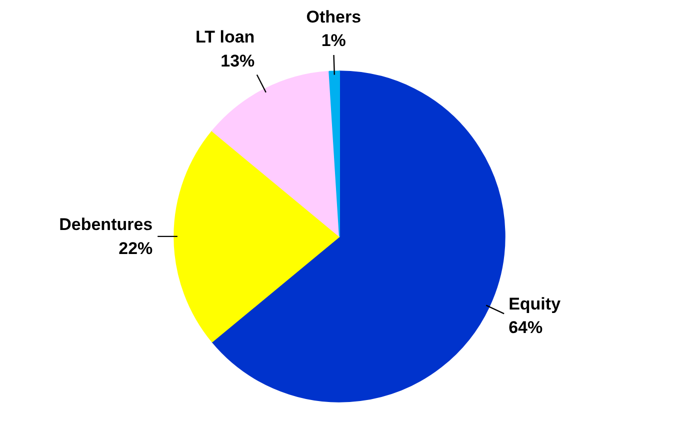 The image size is (678, 429). I want to click on data-label: 64%, so click(525, 328).